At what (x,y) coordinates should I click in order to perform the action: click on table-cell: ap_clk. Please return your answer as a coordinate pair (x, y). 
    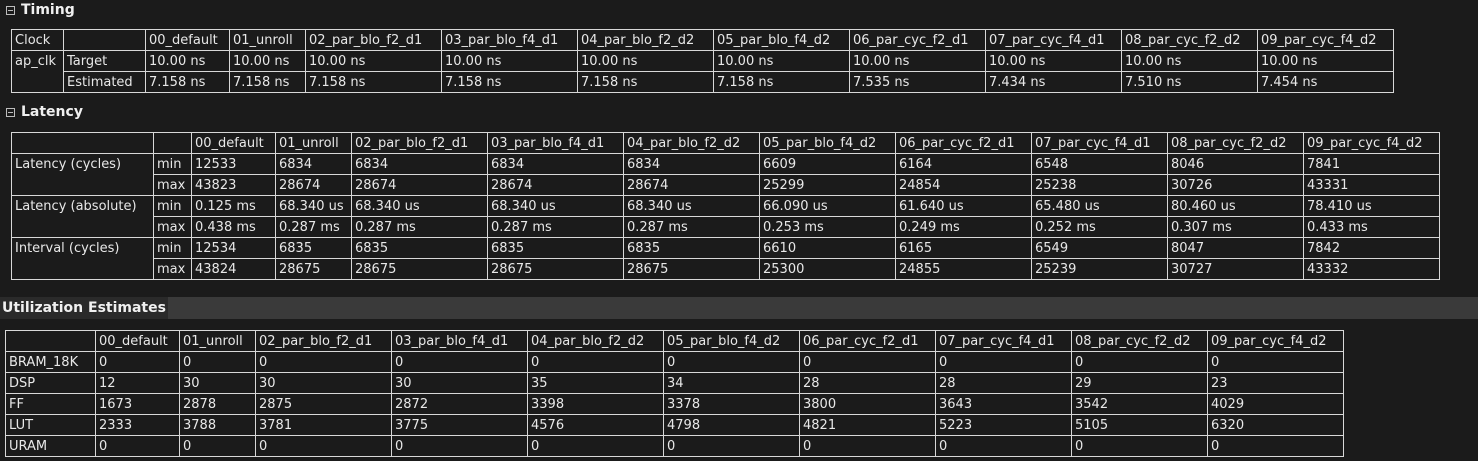
    Looking at the image, I should click on (37, 61).